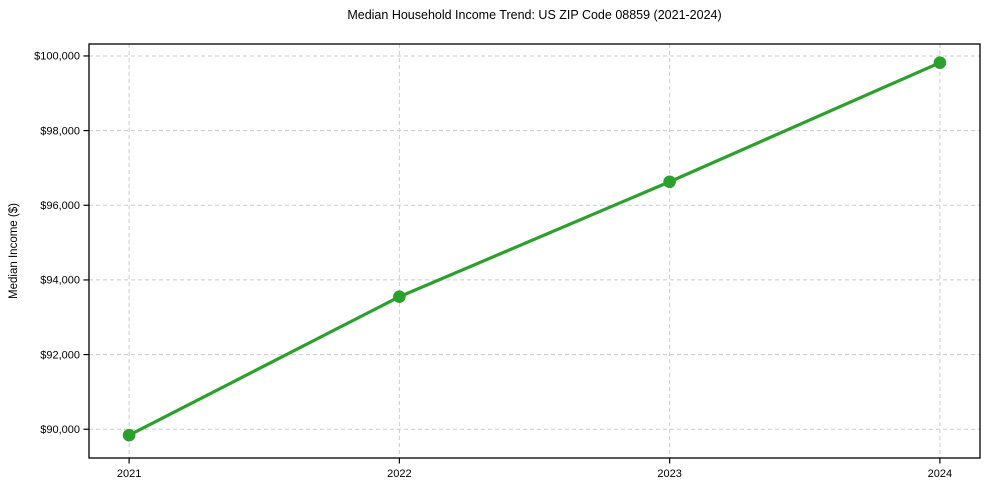  I want to click on y-tick-label: $100,000, so click(57, 57).